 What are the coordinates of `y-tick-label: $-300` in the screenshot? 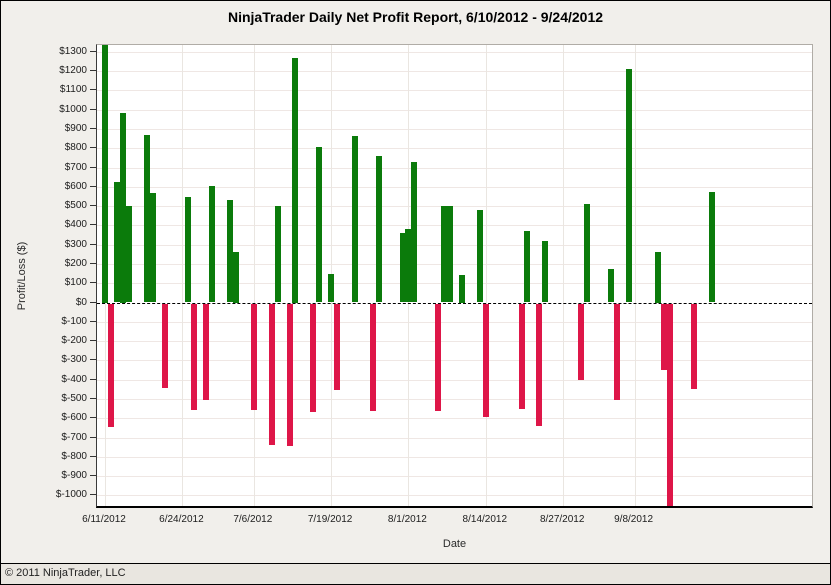 It's located at (74, 360).